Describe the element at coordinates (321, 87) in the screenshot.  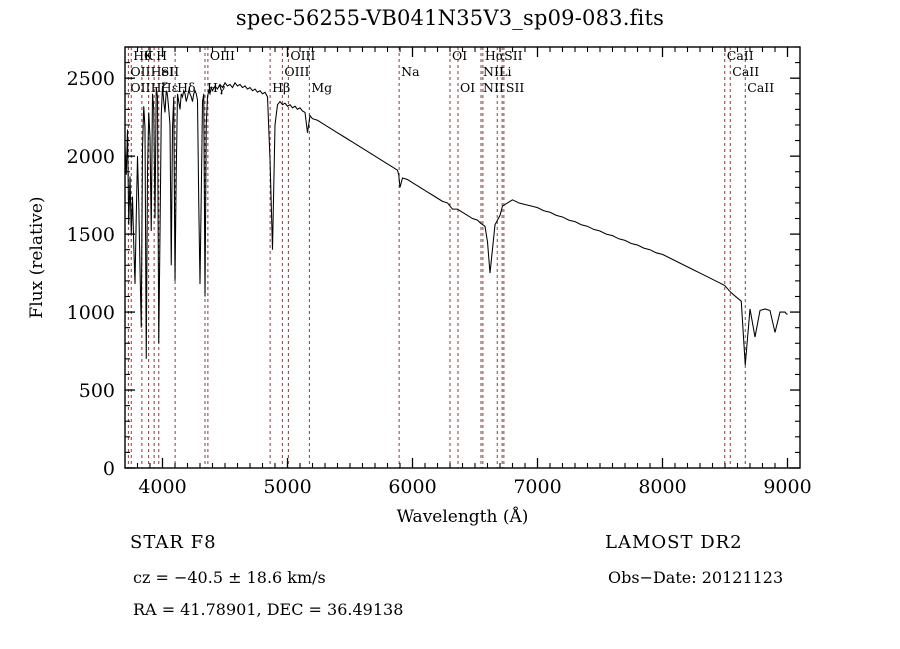
I see `spectral-line-label: Mg` at that location.